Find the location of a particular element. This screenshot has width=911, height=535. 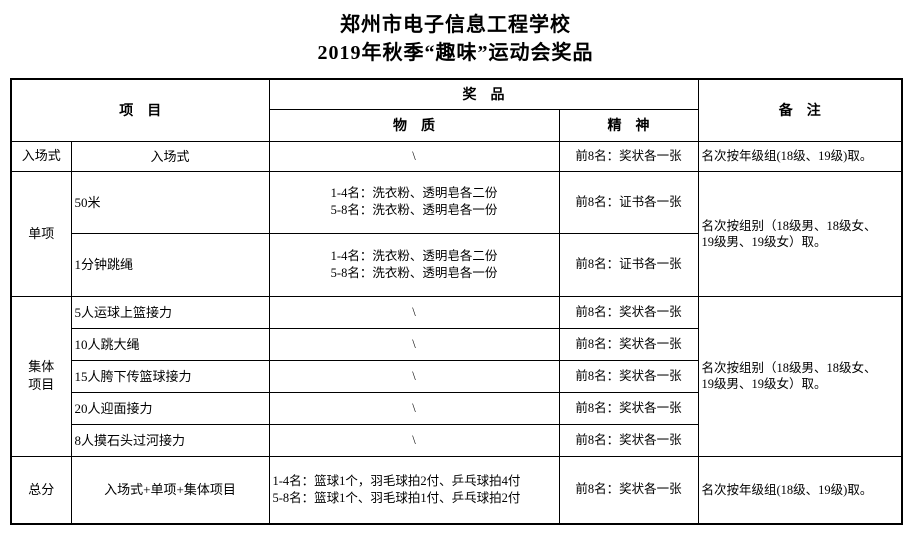

group-cell-entrance: 入场式 is located at coordinates (41, 156).